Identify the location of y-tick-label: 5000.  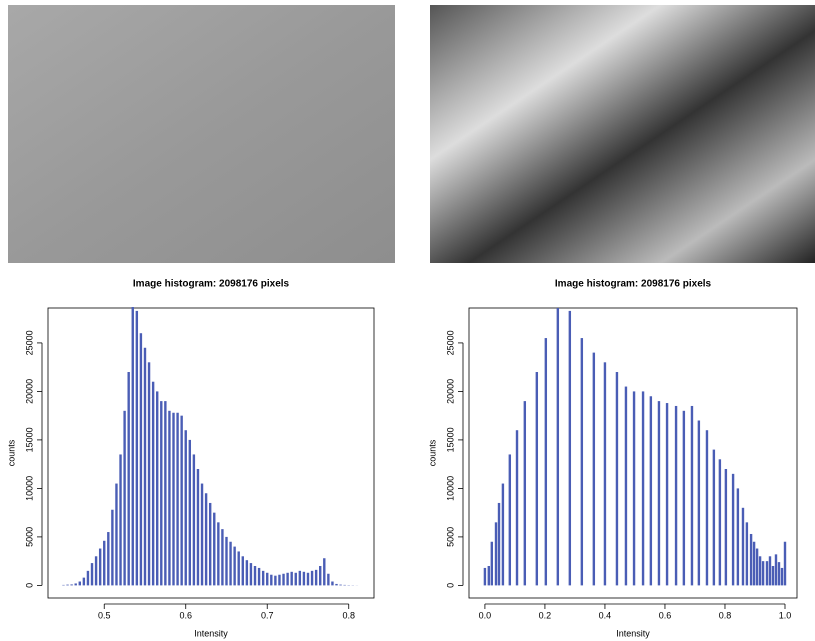
(450, 537).